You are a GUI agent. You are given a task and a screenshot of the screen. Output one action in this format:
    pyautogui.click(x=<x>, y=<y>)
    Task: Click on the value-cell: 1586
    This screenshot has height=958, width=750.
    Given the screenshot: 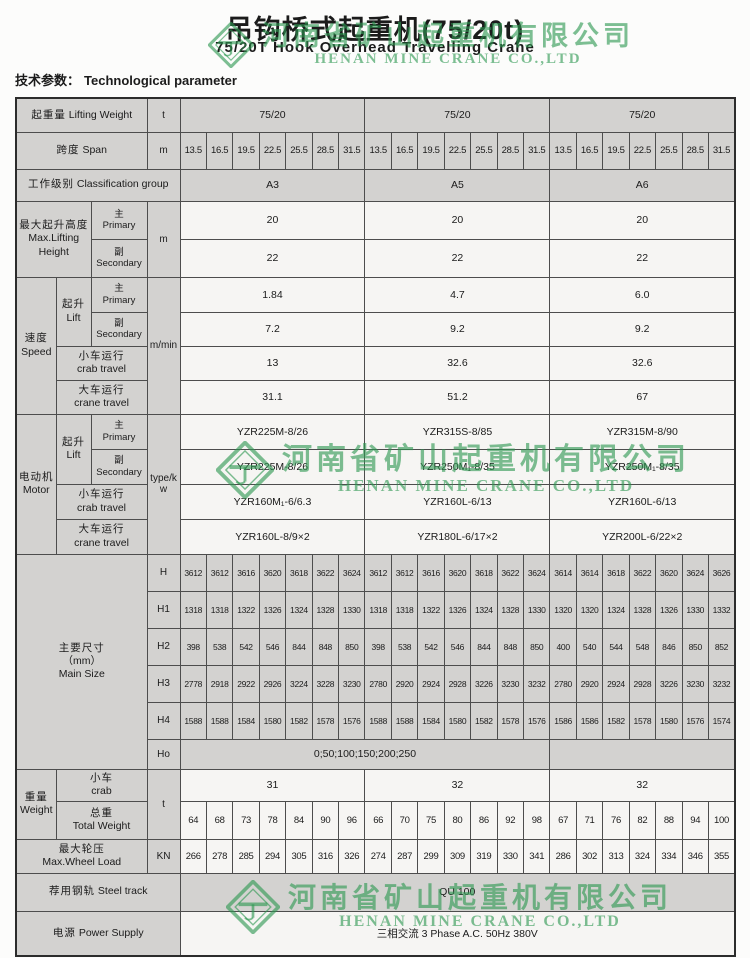 What is the action you would take?
    pyautogui.click(x=589, y=720)
    